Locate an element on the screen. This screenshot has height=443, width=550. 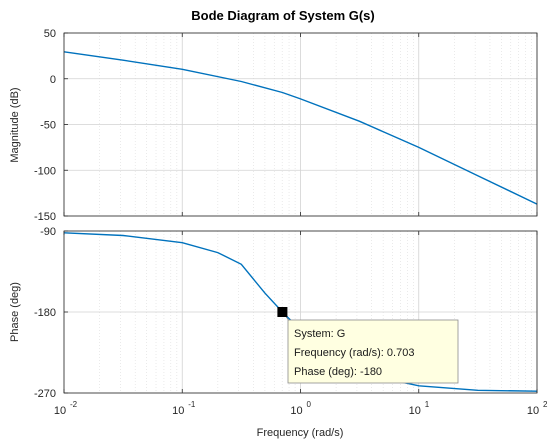
phase-y-tick-label: -180 is located at coordinates (45, 313).